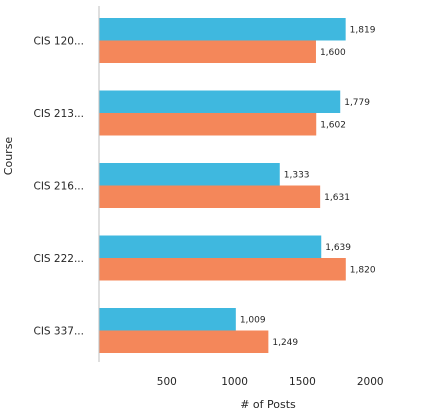 The height and width of the screenshot is (412, 421). What do you see at coordinates (302, 382) in the screenshot?
I see `x-tick-label-1500: 1500` at bounding box center [302, 382].